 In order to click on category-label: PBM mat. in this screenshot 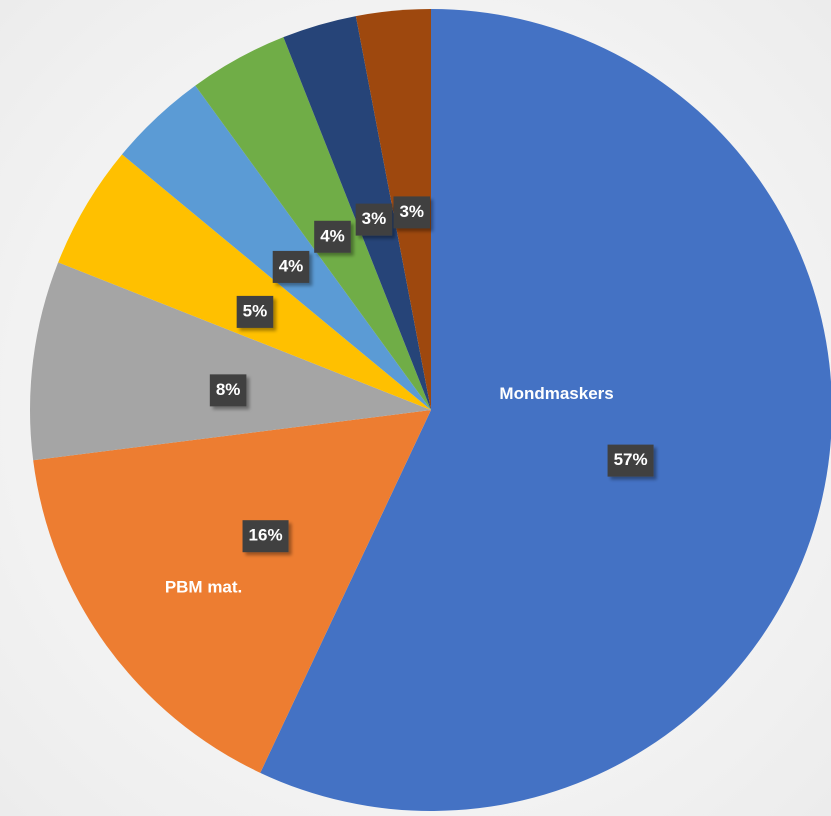, I will do `click(203, 587)`.